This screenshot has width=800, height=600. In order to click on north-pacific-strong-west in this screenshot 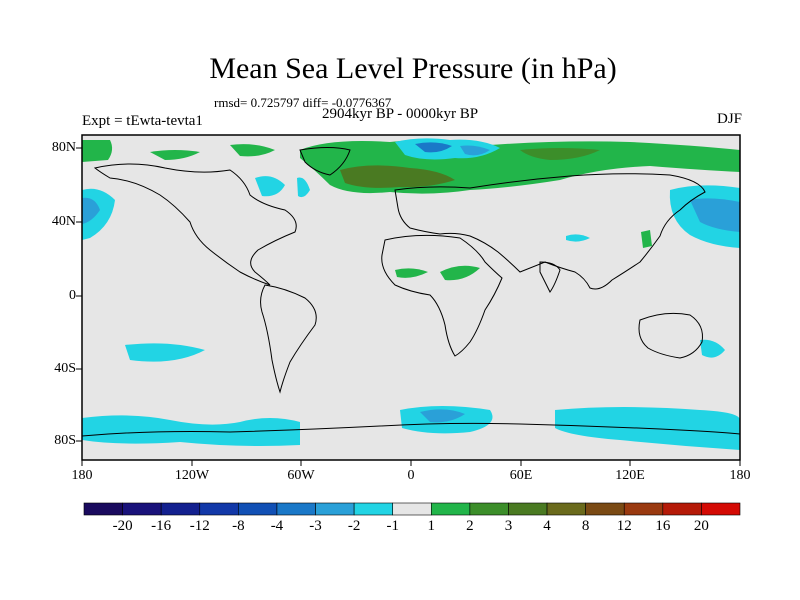, I will do `click(91, 210)`.